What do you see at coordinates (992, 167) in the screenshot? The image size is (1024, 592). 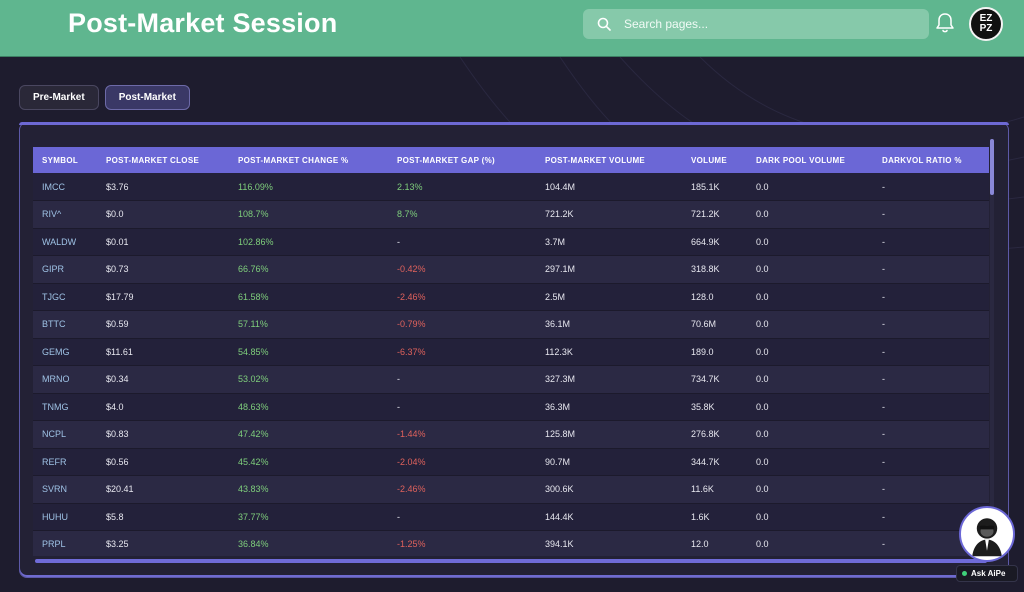 I see `vertical-scrollbar-thumb` at bounding box center [992, 167].